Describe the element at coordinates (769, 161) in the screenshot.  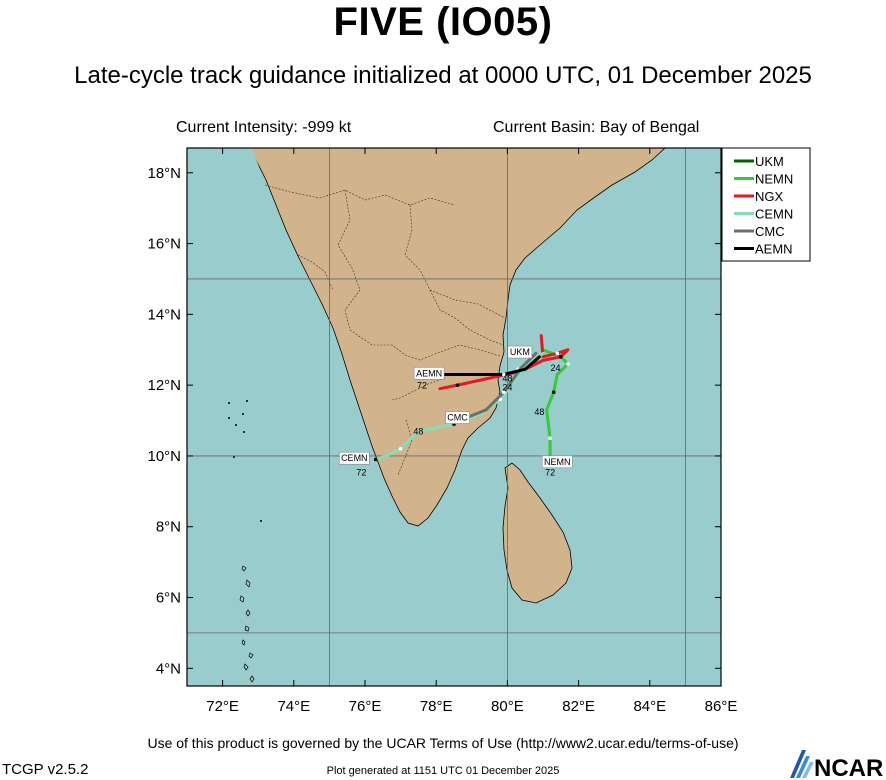
I see `legend-label-ukm: UKM` at that location.